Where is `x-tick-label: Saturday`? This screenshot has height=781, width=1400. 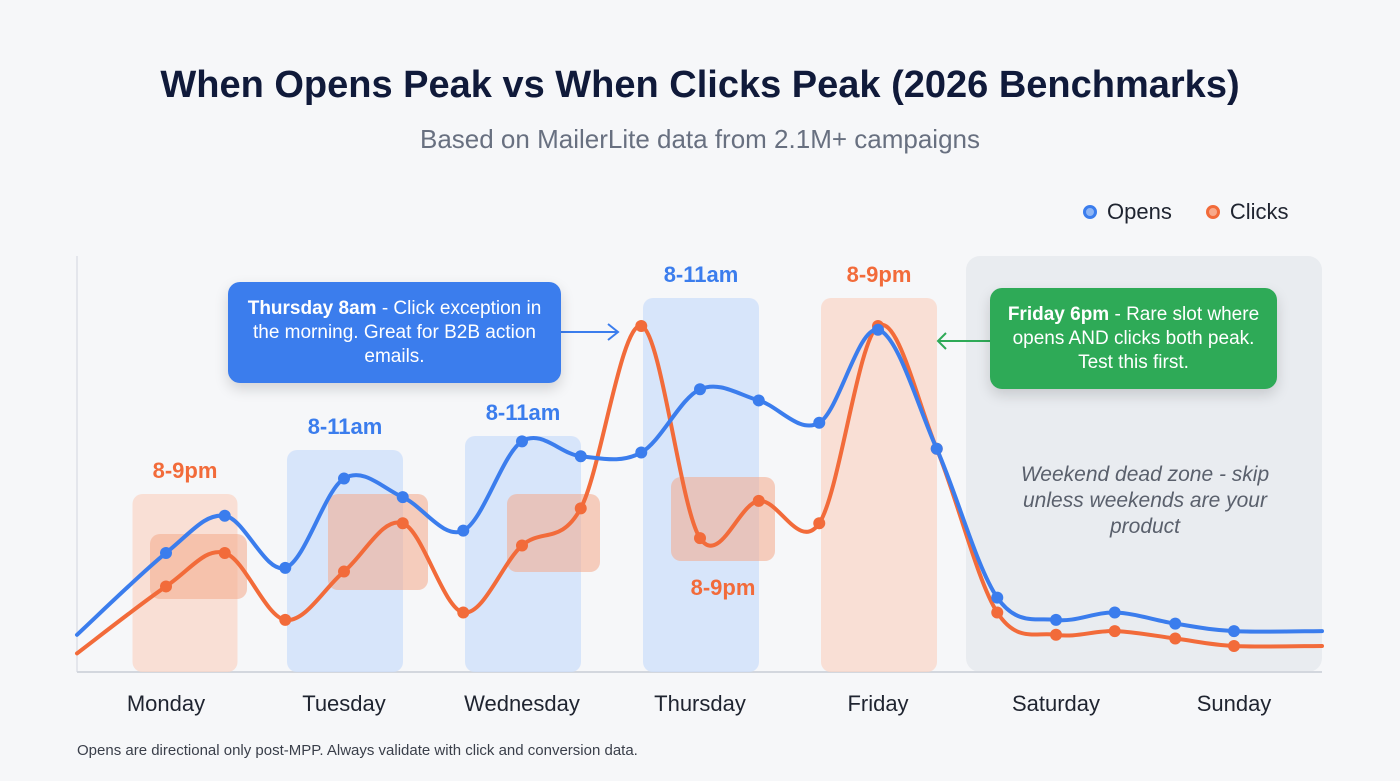 x-tick-label: Saturday is located at coordinates (1056, 703).